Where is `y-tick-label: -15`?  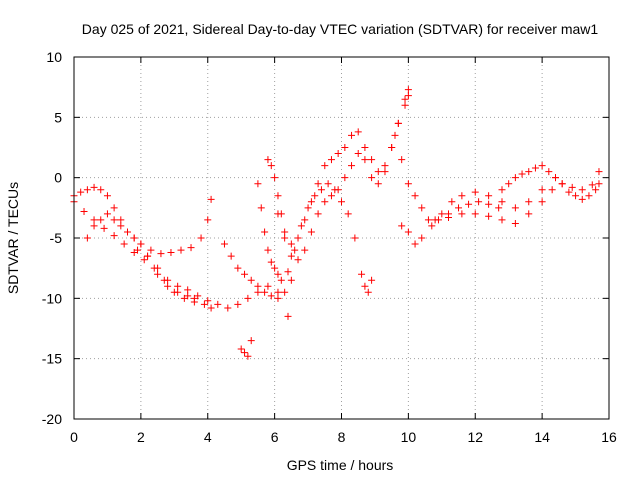 y-tick-label: -15 is located at coordinates (52, 359).